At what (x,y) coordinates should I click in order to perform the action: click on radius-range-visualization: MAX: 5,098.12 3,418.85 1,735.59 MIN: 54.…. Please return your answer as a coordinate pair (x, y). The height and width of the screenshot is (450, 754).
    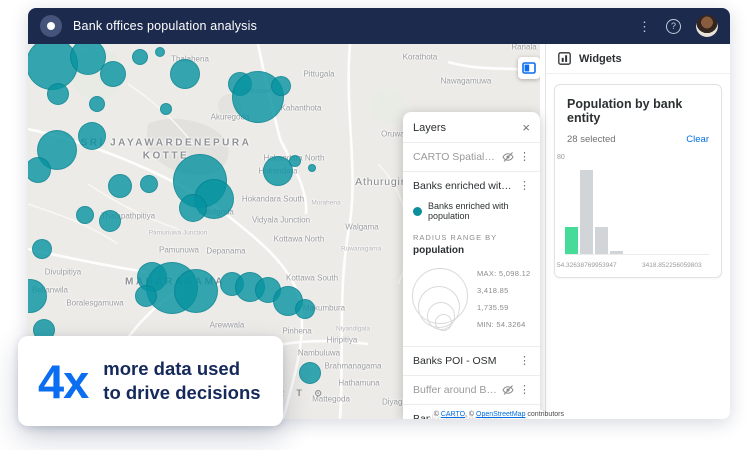
    Looking at the image, I should click on (471, 303).